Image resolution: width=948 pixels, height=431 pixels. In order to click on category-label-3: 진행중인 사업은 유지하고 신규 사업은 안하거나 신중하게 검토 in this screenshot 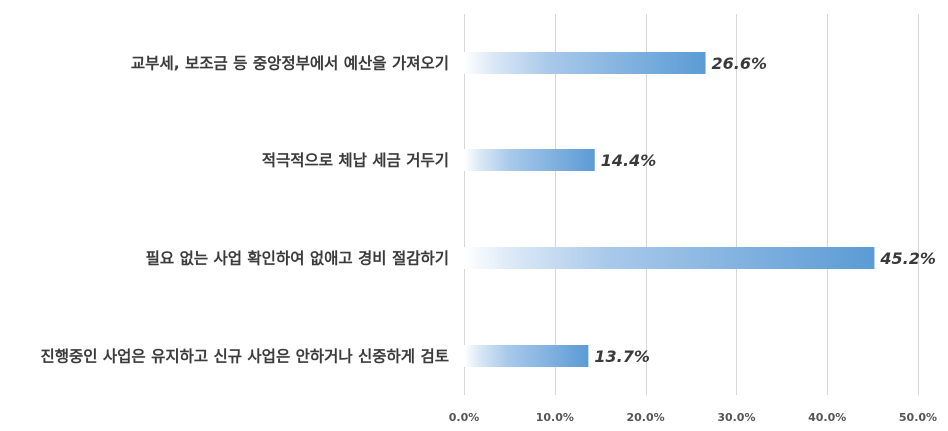, I will do `click(244, 356)`.